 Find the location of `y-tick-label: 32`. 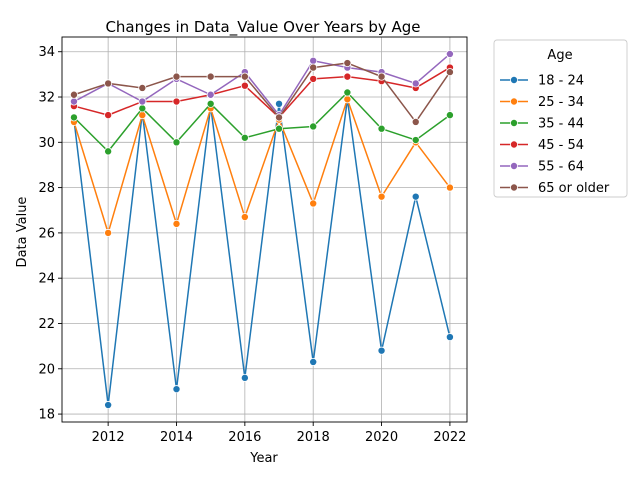

y-tick-label: 32 is located at coordinates (46, 98).